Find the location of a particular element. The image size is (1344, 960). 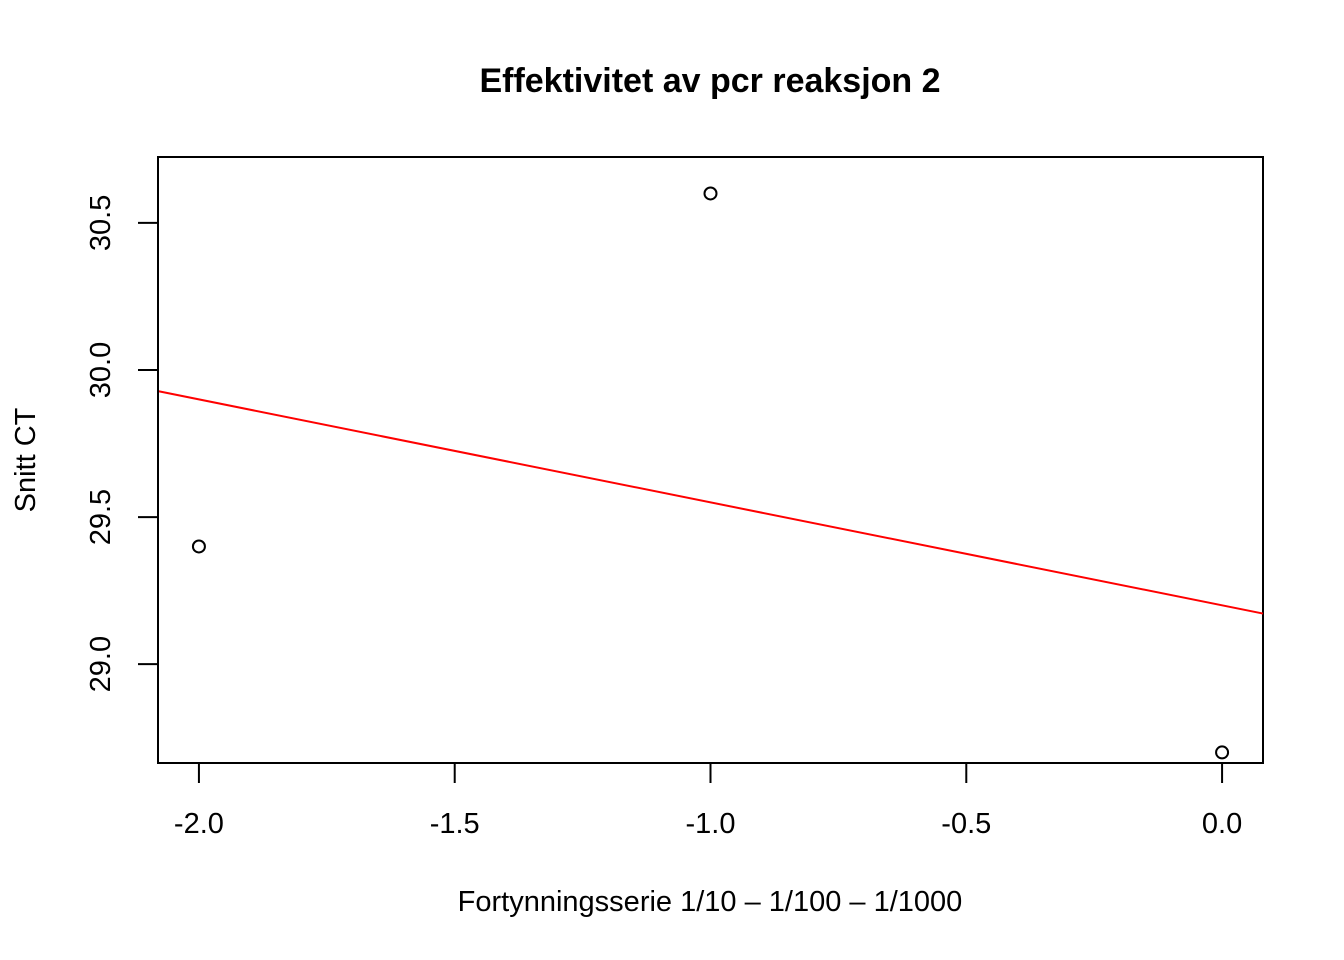

y-axis-label: Snitt CT is located at coordinates (26, 459).